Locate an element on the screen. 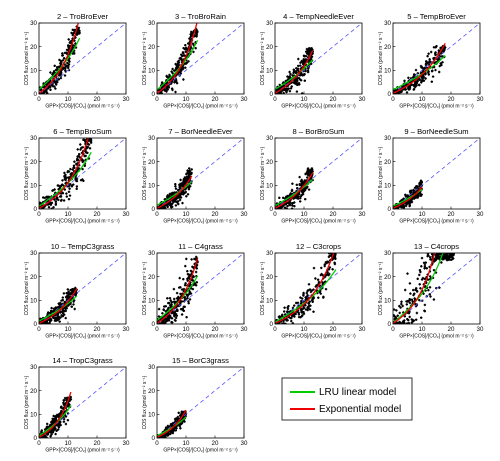 Image resolution: width=500 pixels, height=461 pixels. panel-title: 9 – BorNeedleSum is located at coordinates (436, 131).